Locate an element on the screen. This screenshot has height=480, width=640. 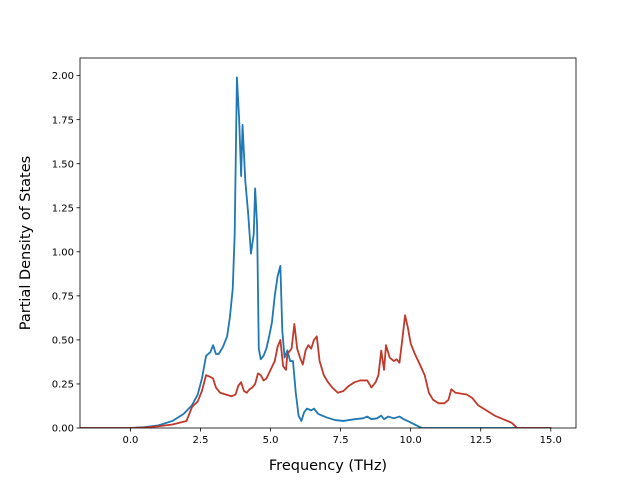
x-axis-label: Frequency (THz) is located at coordinates (328, 466).